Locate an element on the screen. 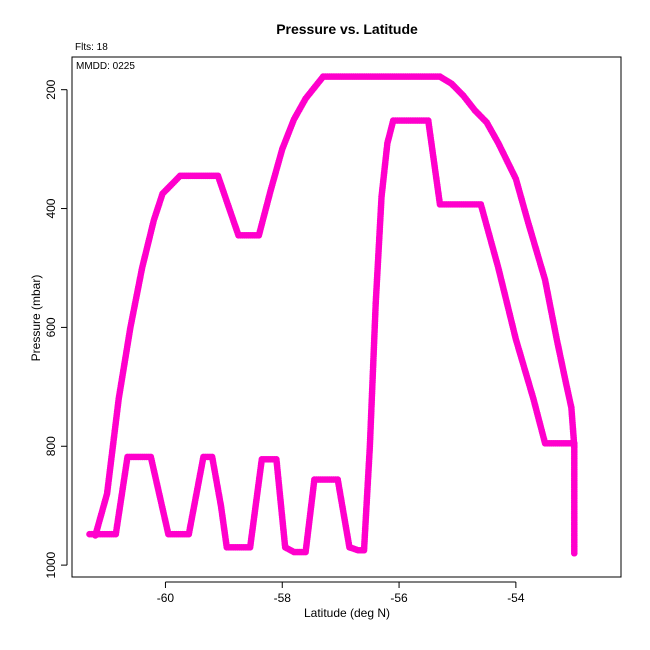  y-axis-label: Pressure (mbar) is located at coordinates (36, 318).